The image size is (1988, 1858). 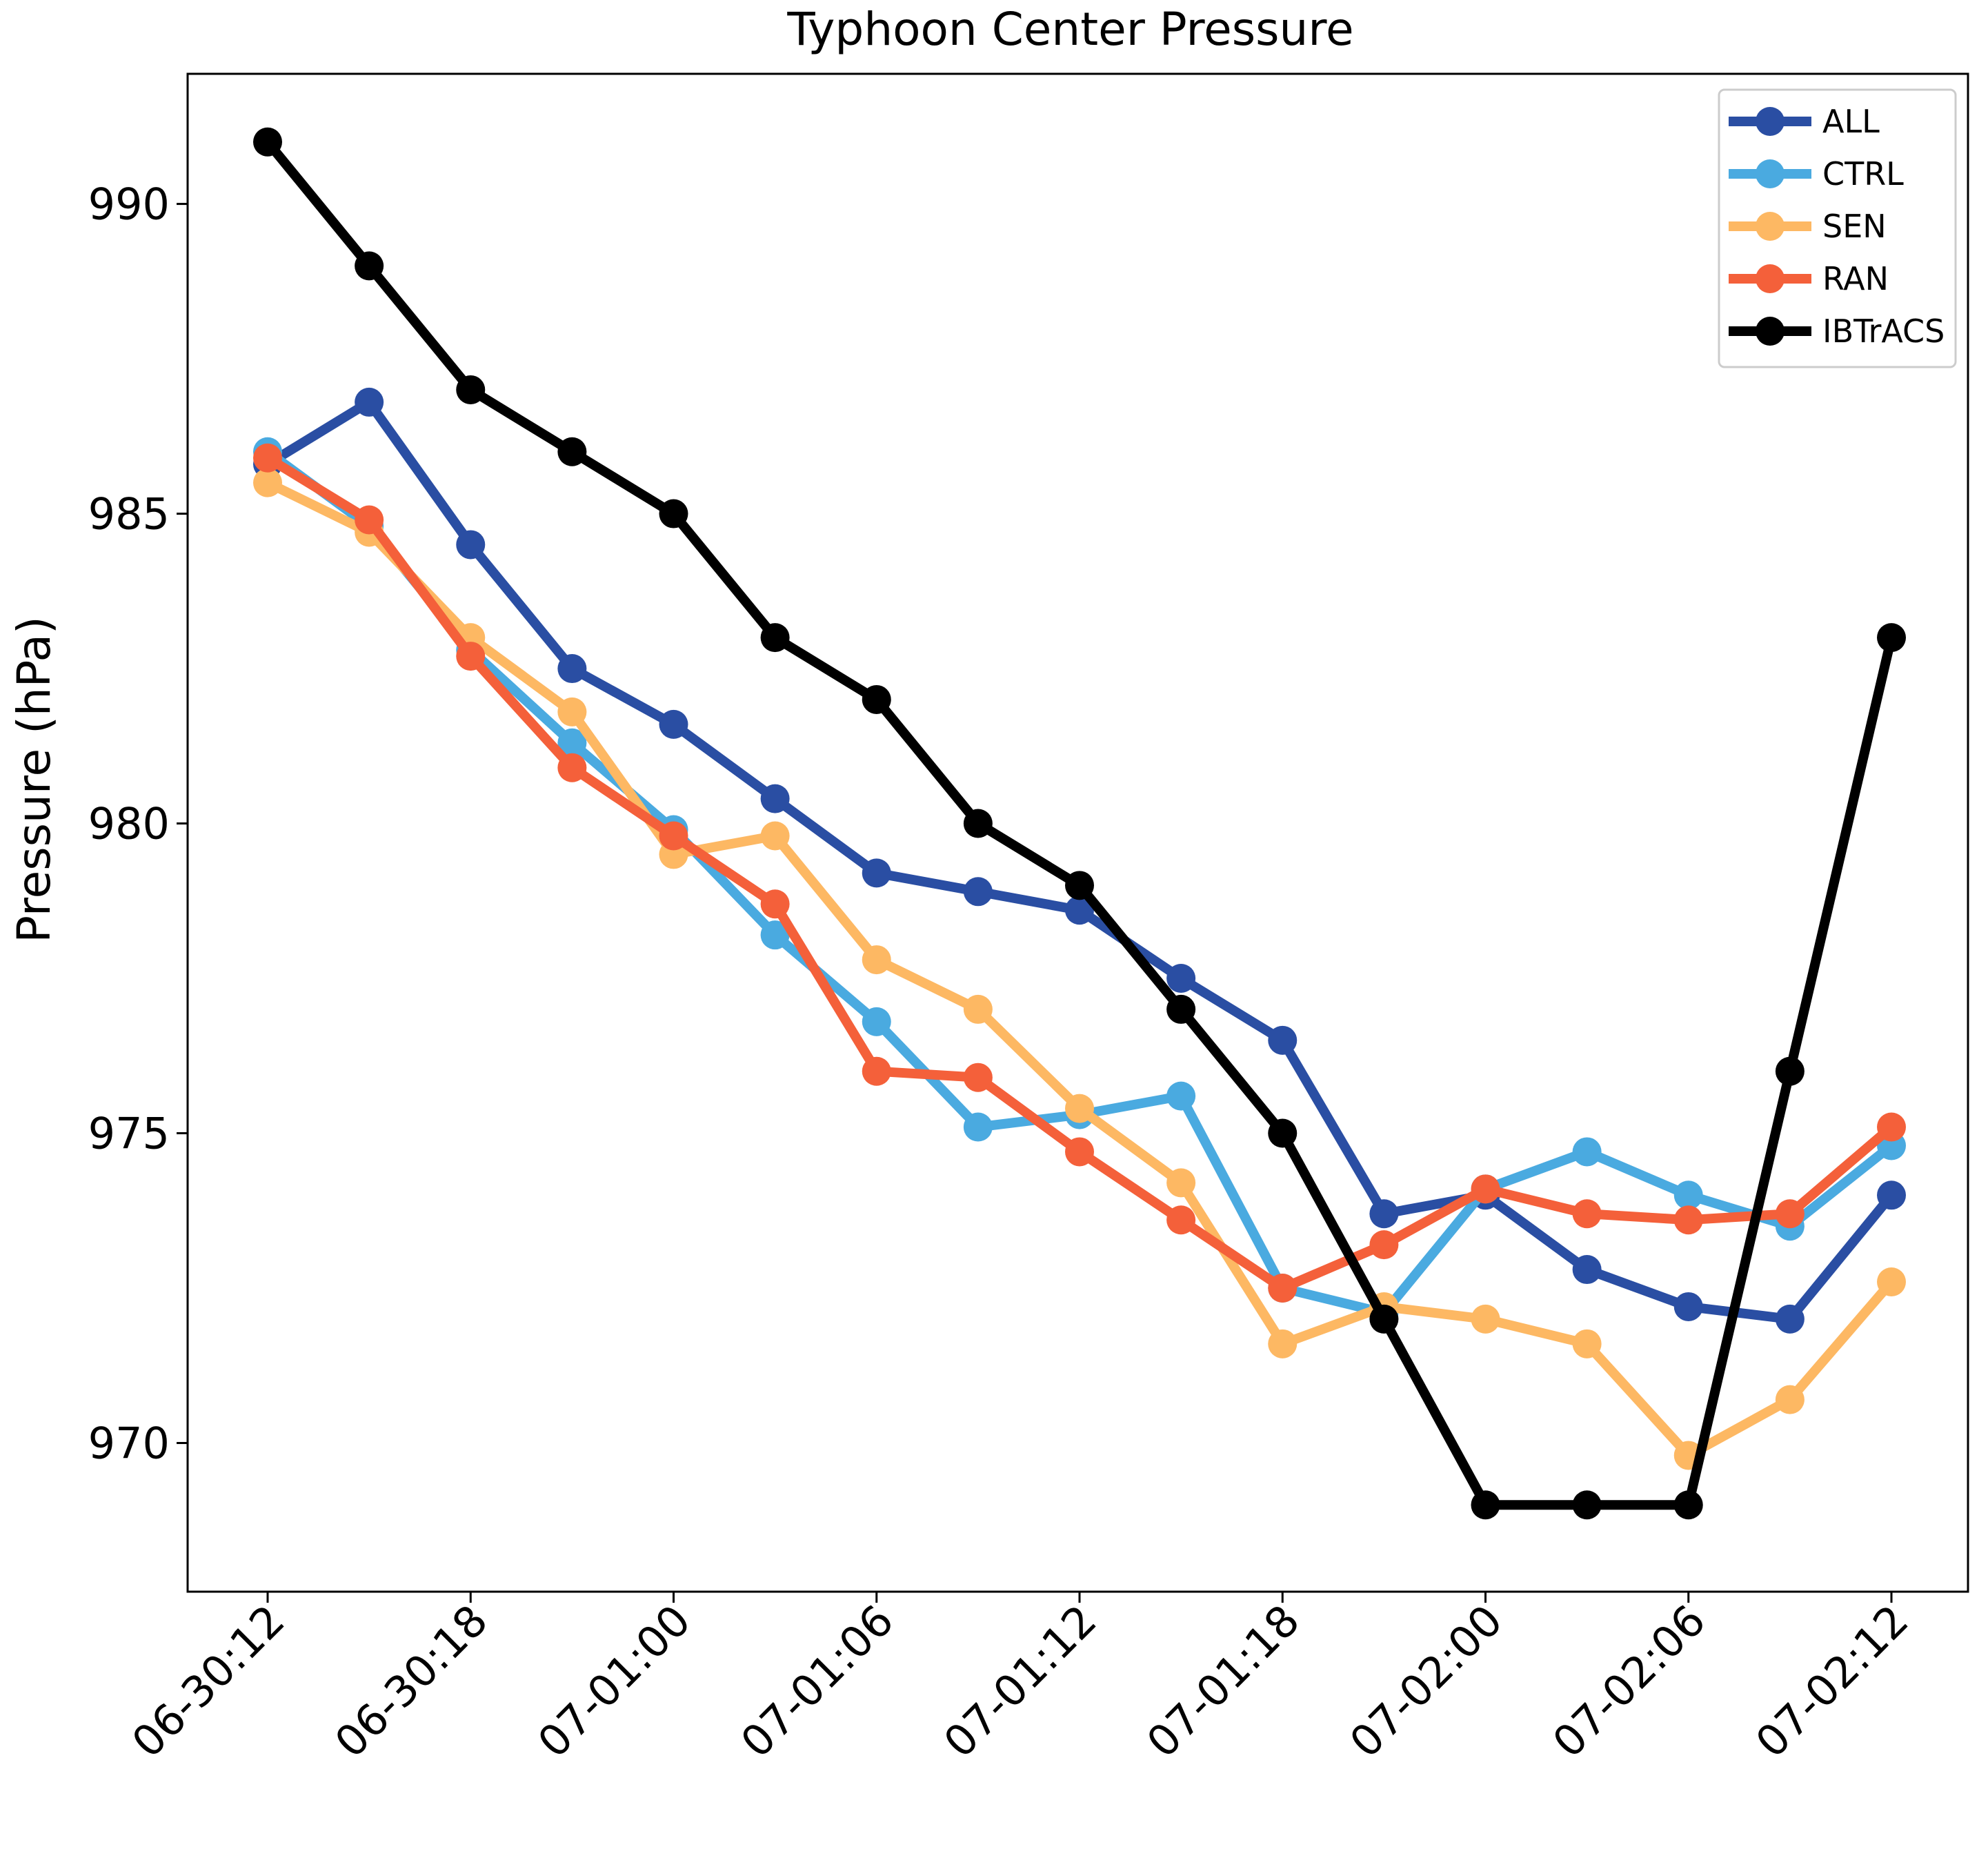 I want to click on legend-swatch-marker-sen, so click(x=1770, y=226).